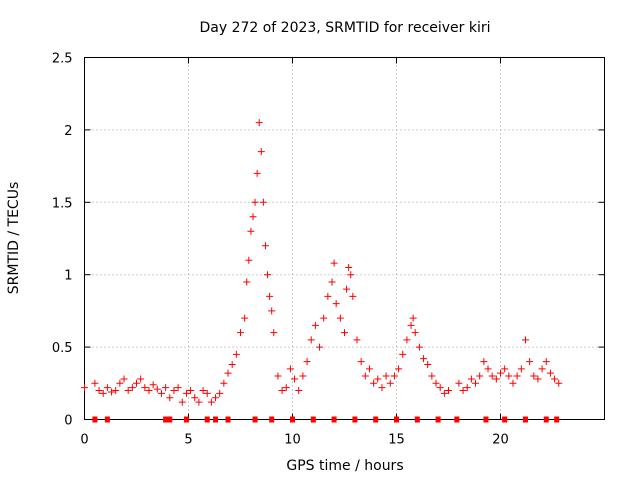 Image resolution: width=640 pixels, height=480 pixels. Describe the element at coordinates (326, 419) in the screenshot. I see `outage-markers` at that location.